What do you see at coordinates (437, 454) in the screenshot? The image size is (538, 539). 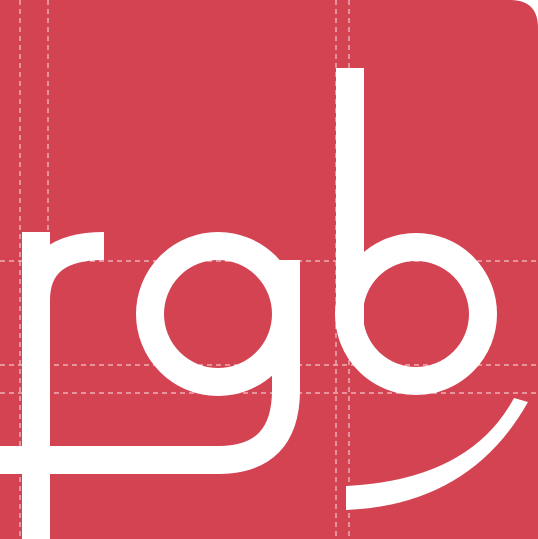 I see `smile-swoosh` at bounding box center [437, 454].